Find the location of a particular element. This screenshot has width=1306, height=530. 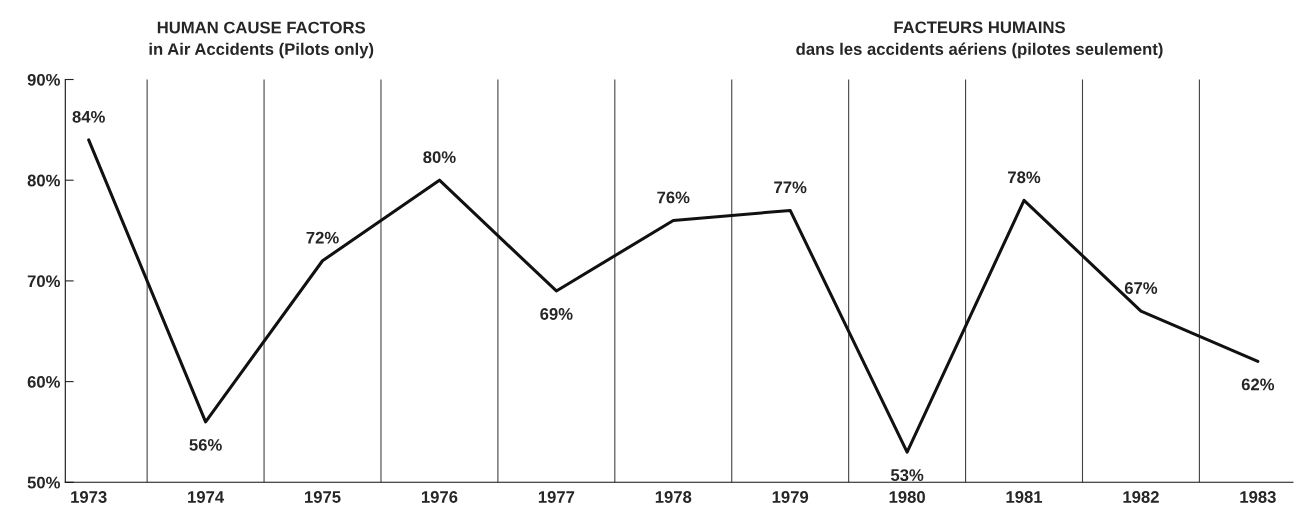

x-tick-label: 1977 is located at coordinates (556, 497).